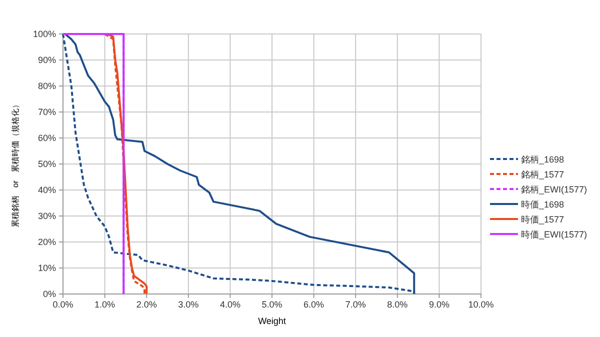 The height and width of the screenshot is (337, 600). What do you see at coordinates (230, 304) in the screenshot?
I see `x-tick-label: 4.0%` at bounding box center [230, 304].